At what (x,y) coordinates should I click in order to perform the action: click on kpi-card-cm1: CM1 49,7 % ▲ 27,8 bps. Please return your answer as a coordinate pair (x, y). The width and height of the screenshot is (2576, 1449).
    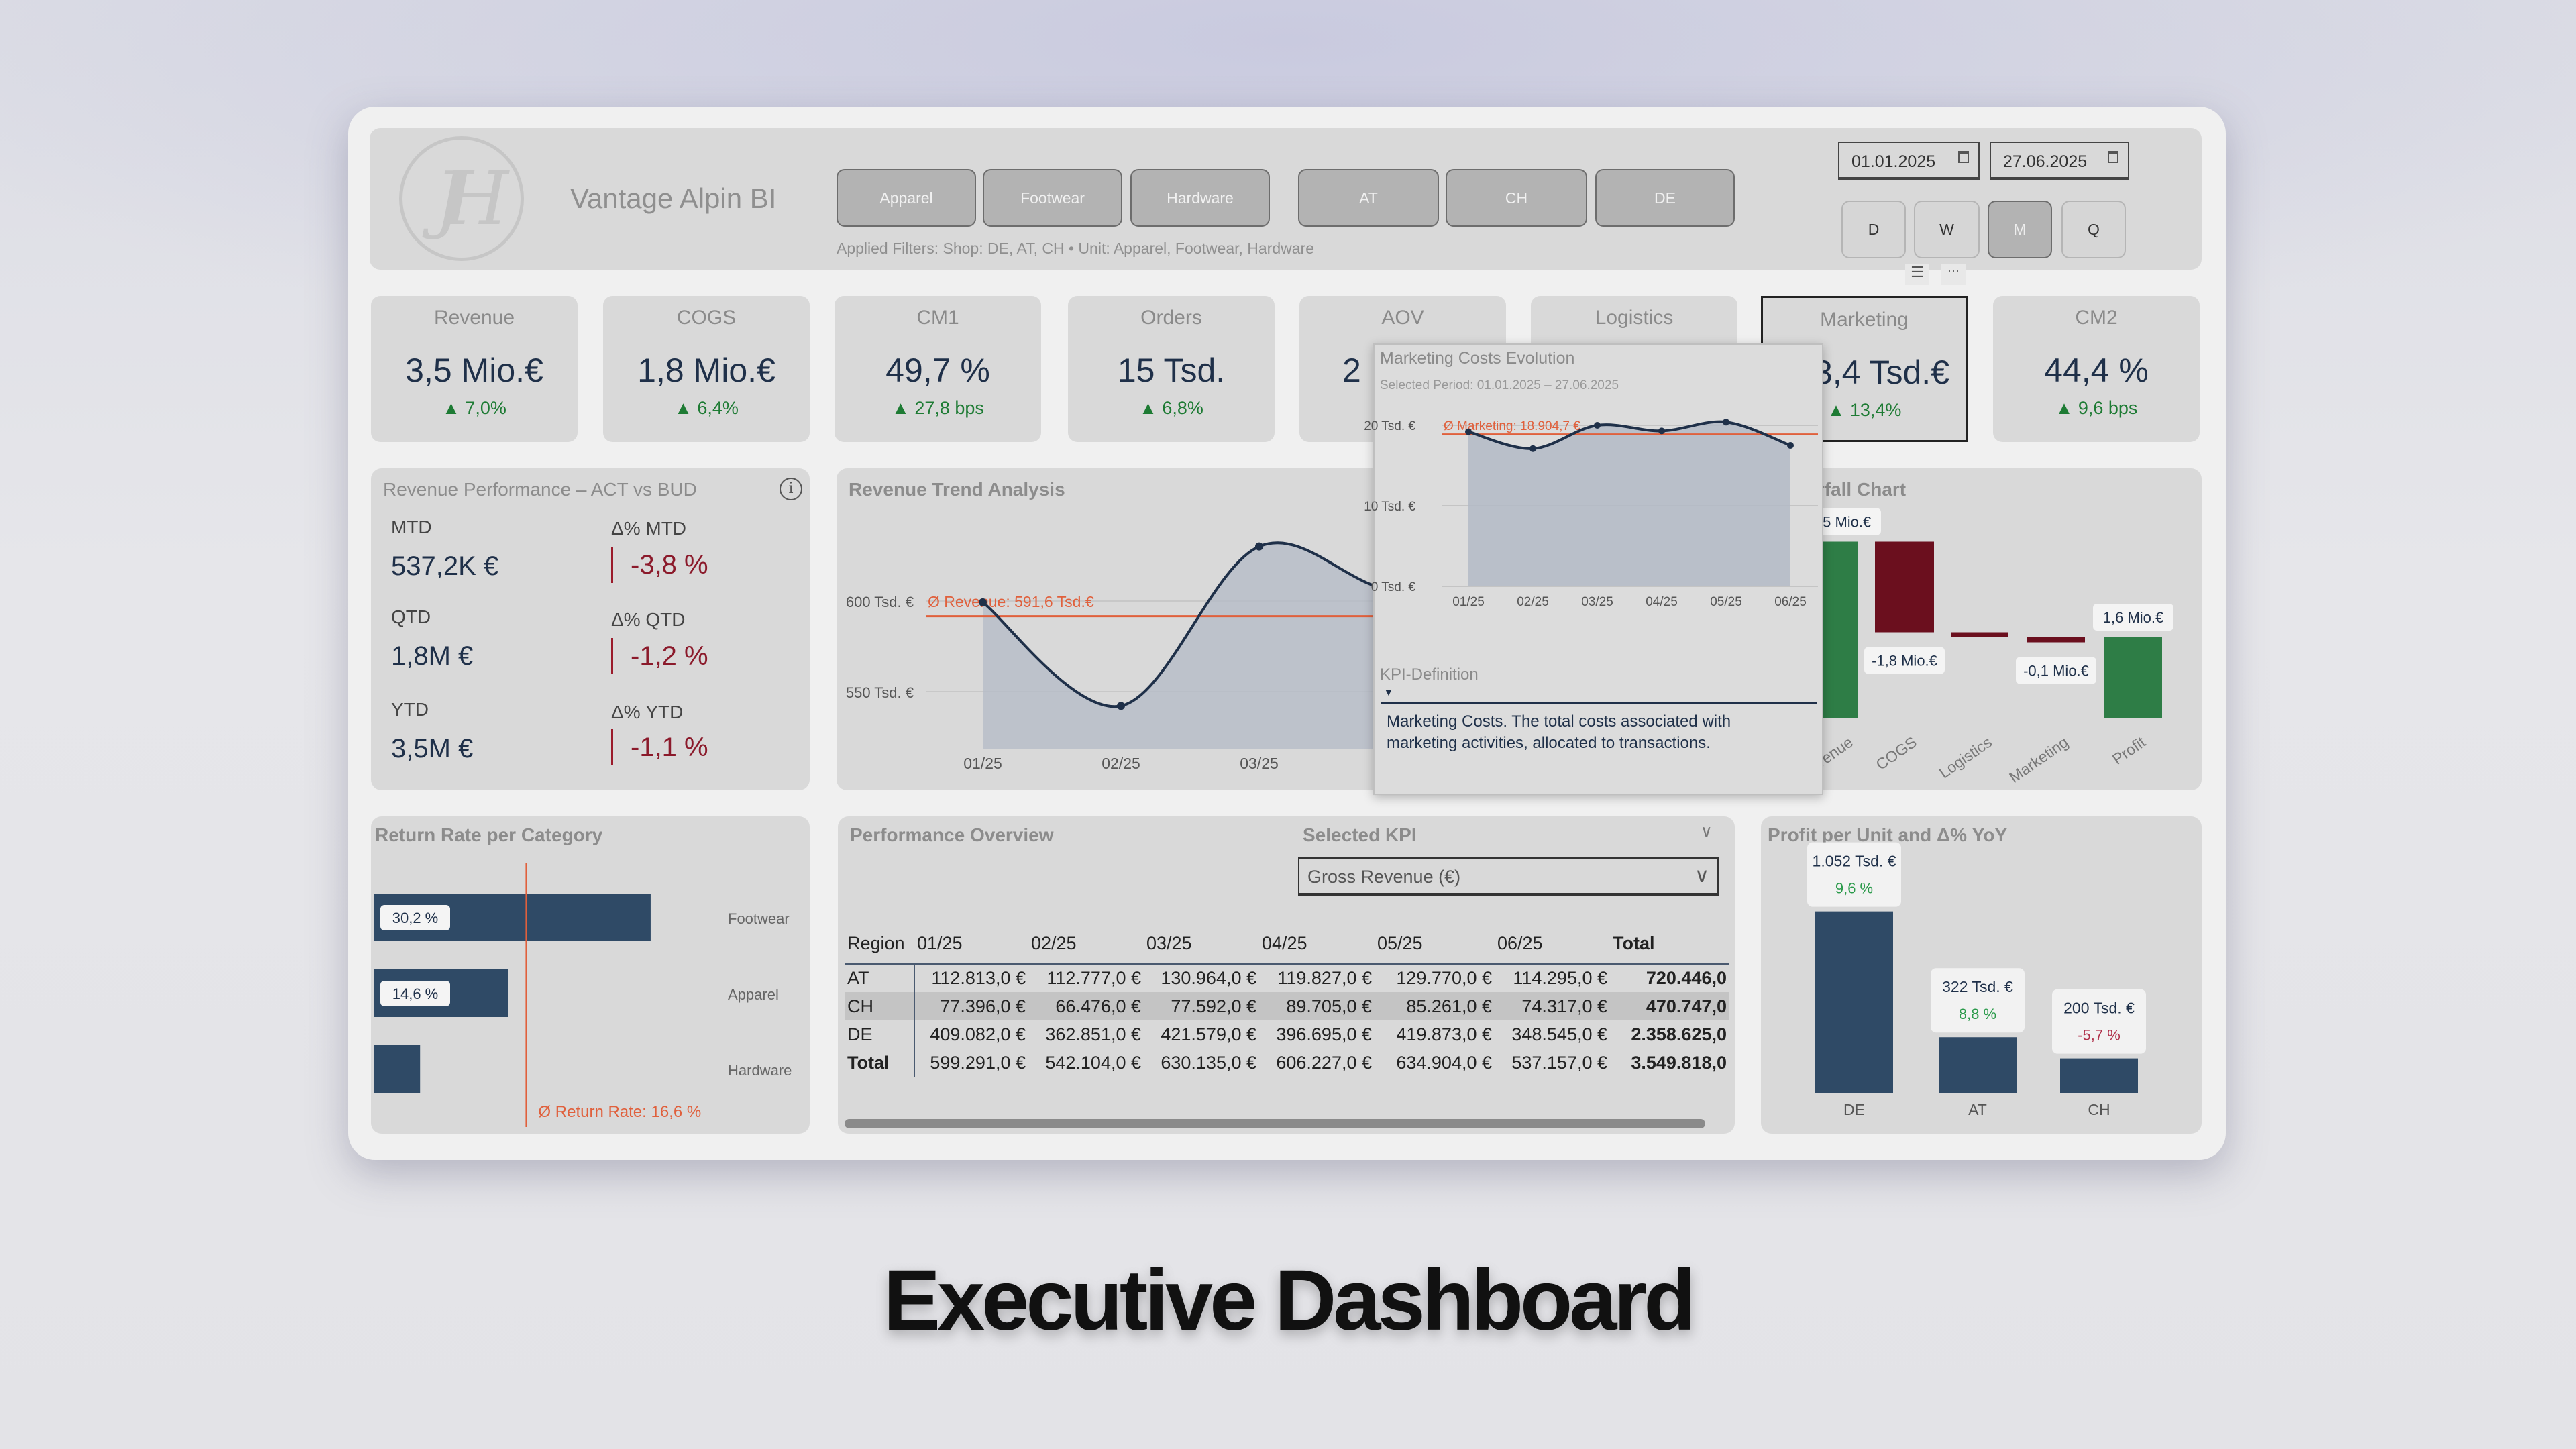
    Looking at the image, I should click on (938, 369).